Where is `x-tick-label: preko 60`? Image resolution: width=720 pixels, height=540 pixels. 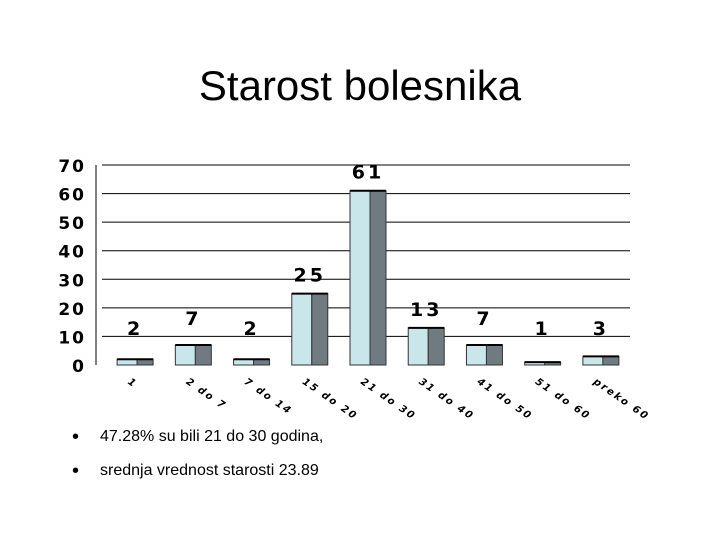 x-tick-label: preko 60 is located at coordinates (620, 399).